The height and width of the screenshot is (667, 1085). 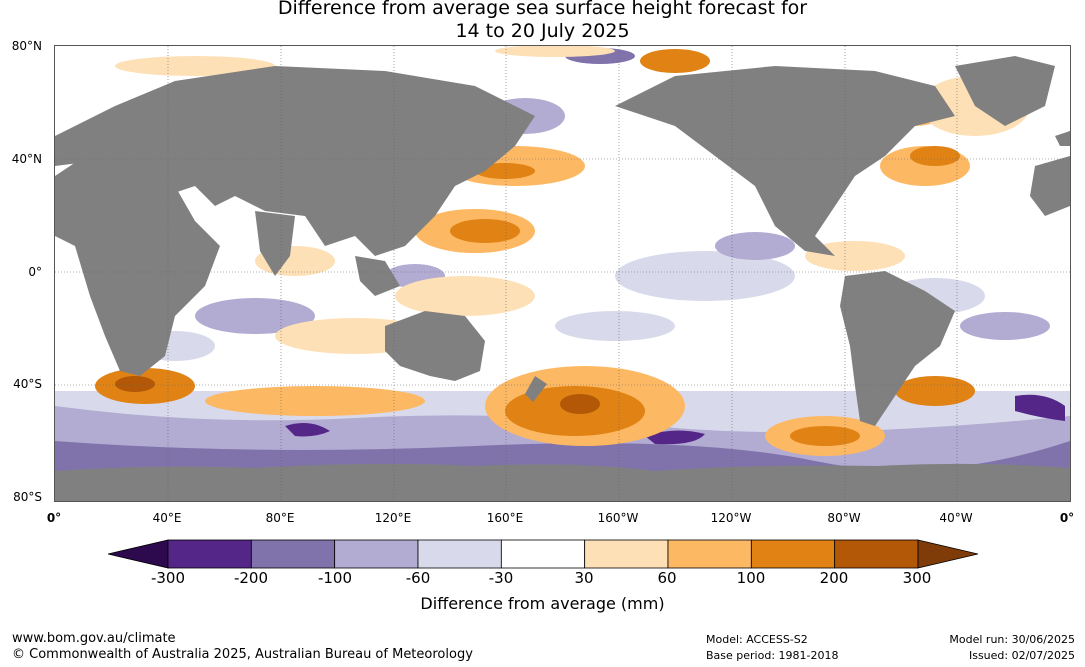 What do you see at coordinates (542, 31) in the screenshot?
I see `title-line-2: 14 to 20 July 2025` at bounding box center [542, 31].